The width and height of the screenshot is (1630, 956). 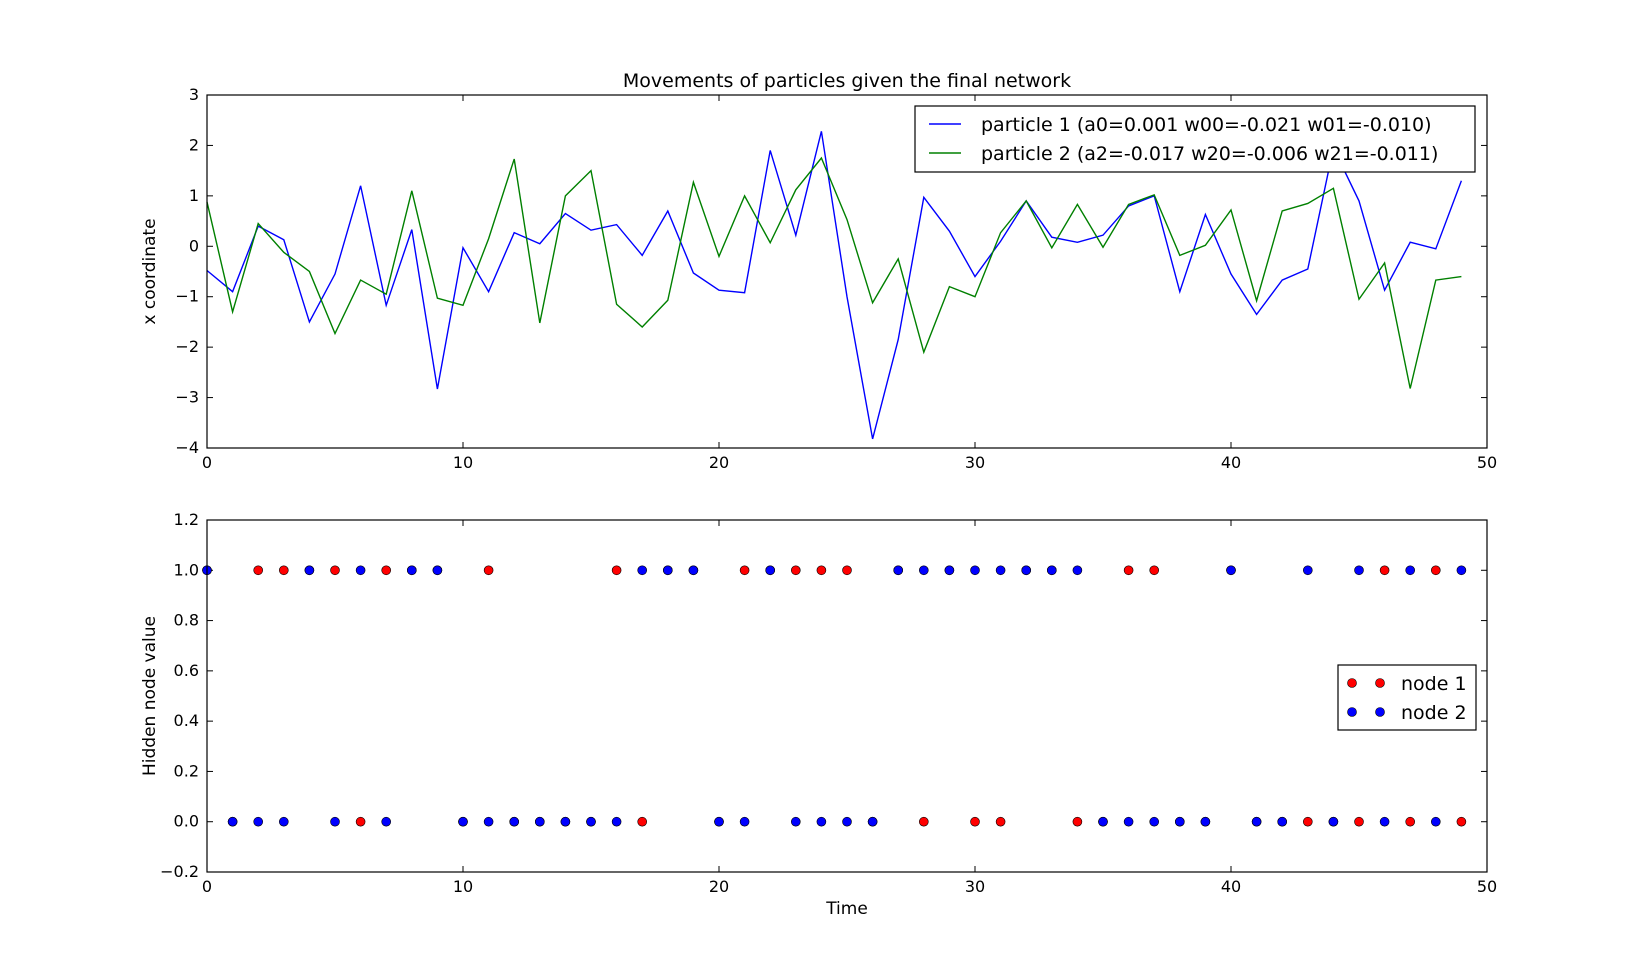 I want to click on y-tick-label: −0.2, so click(x=179, y=871).